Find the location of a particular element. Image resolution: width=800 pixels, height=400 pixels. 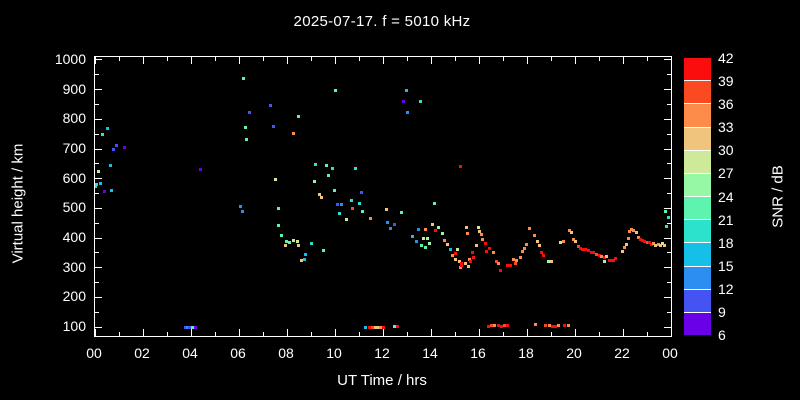

y-tick-label: 400 is located at coordinates (74, 237).